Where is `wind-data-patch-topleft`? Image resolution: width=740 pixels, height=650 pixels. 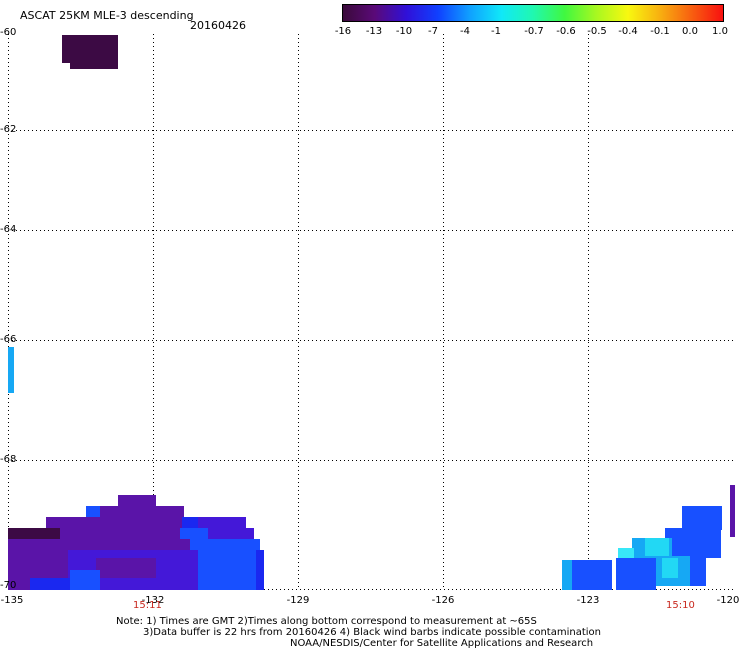
wind-data-patch-topleft is located at coordinates (90, 52).